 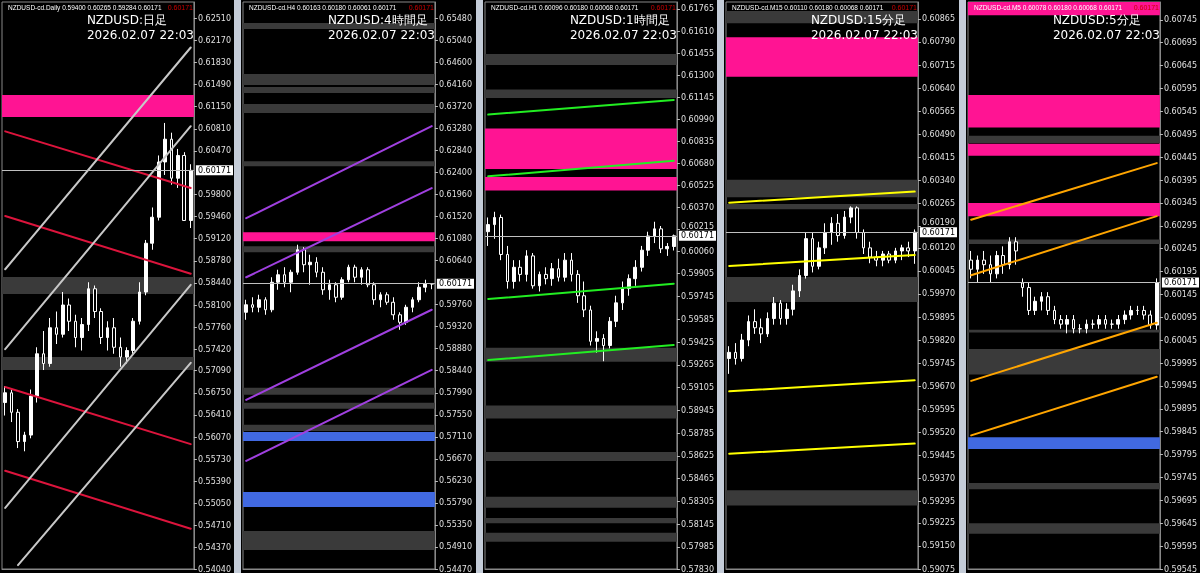 What do you see at coordinates (939, 523) in the screenshot?
I see `y-tick-label: 0.59225` at bounding box center [939, 523].